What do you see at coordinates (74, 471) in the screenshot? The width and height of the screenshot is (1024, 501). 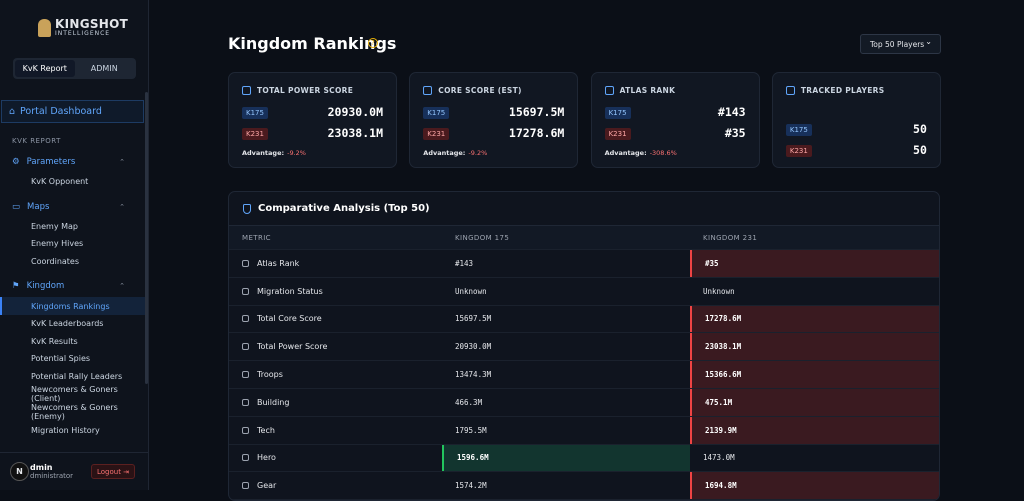 I see `user-box: N dmin dministrator Logout ⇥` at bounding box center [74, 471].